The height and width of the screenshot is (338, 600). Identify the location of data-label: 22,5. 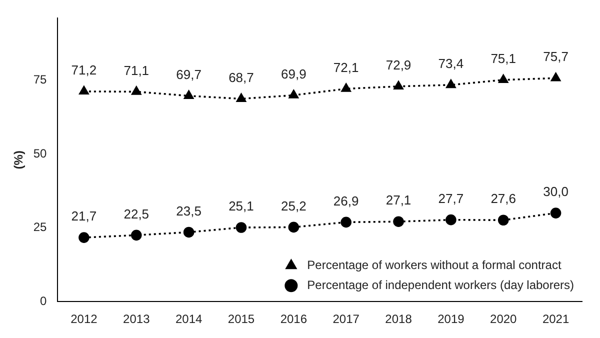
(137, 214).